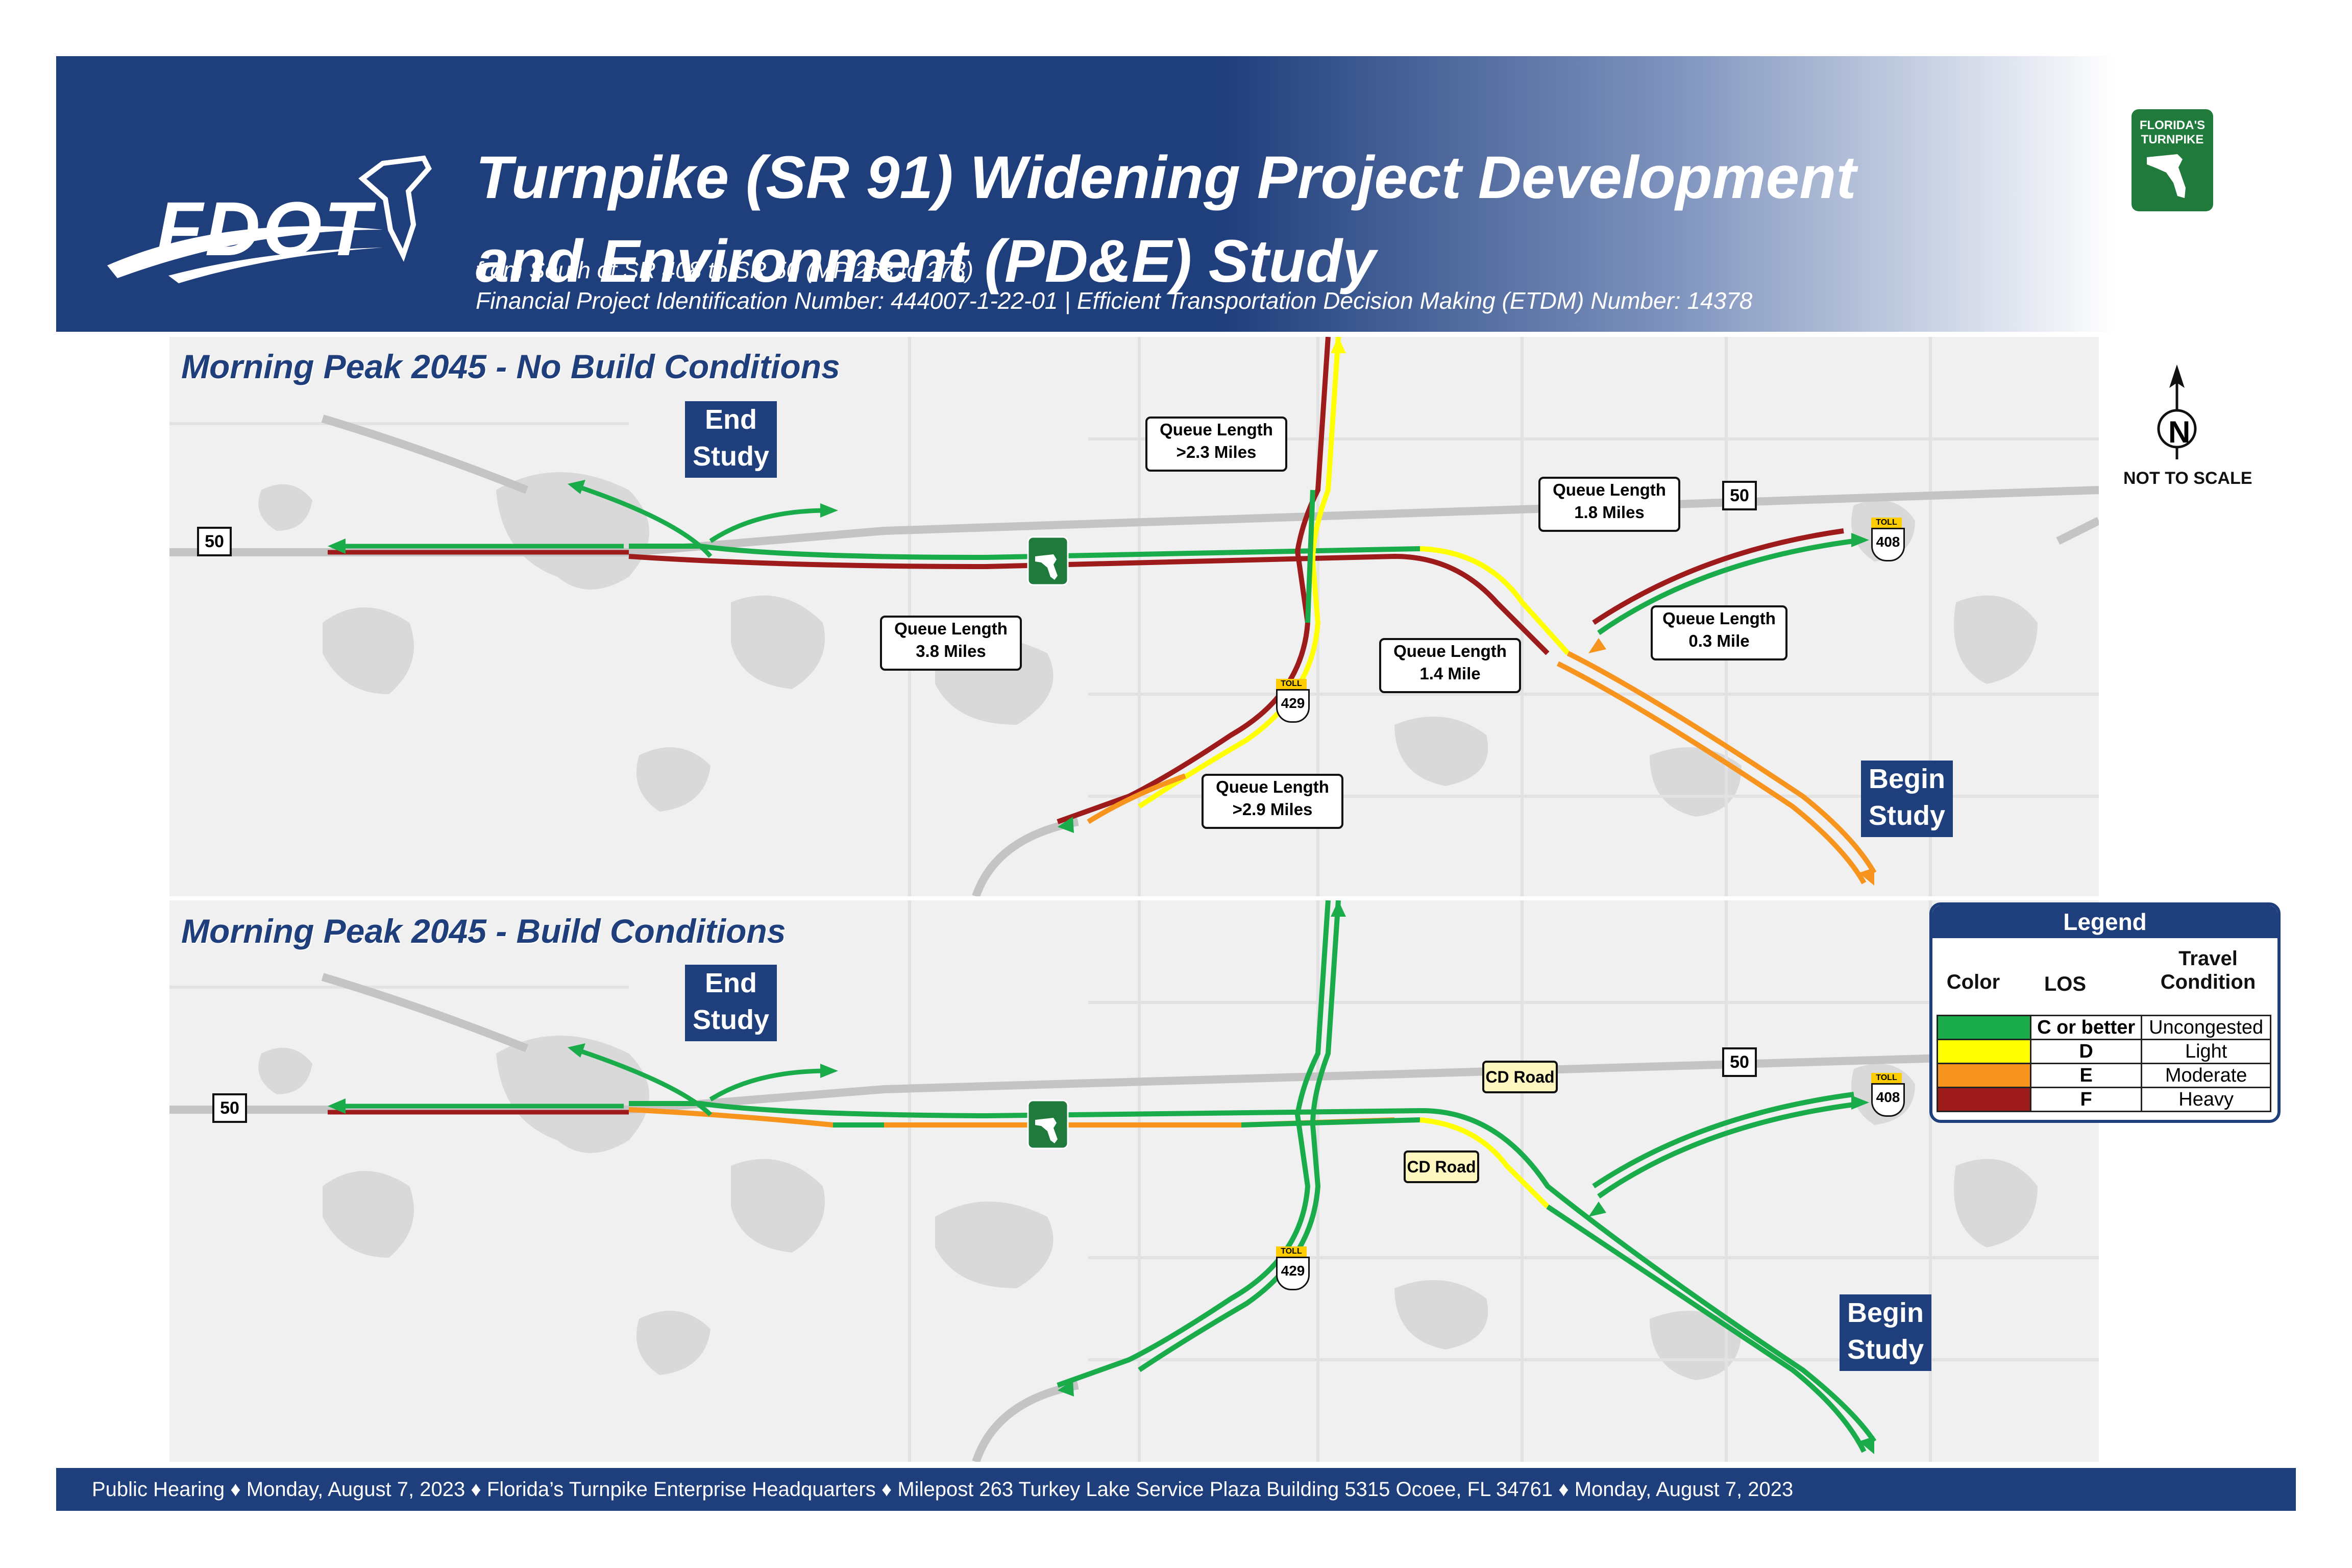 This screenshot has width=2352, height=1568. I want to click on legend-los: D, so click(2086, 1051).